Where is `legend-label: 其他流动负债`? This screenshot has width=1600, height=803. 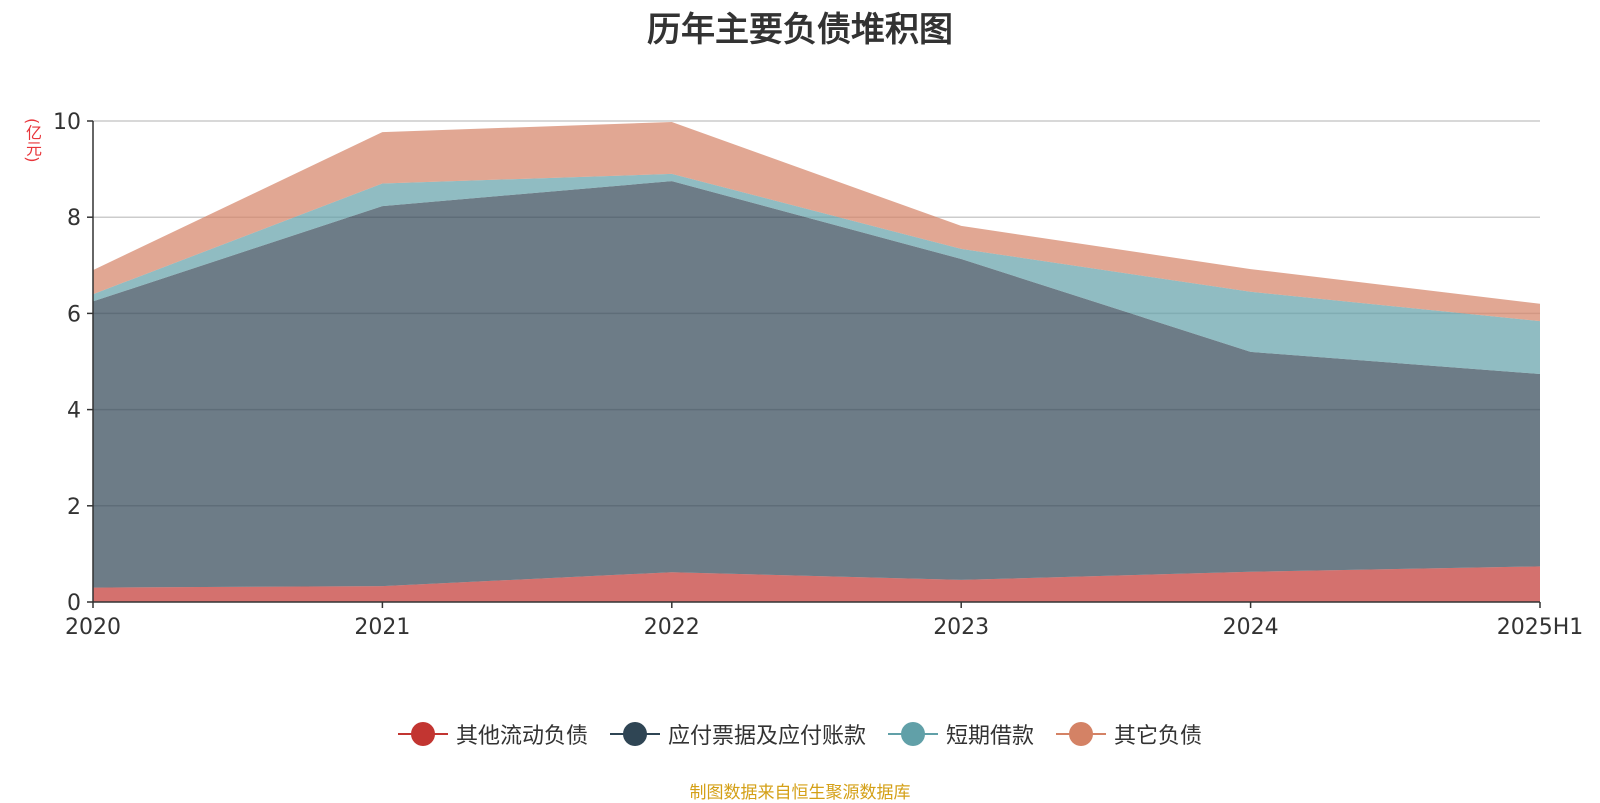 legend-label: 其他流动负债 is located at coordinates (521, 736).